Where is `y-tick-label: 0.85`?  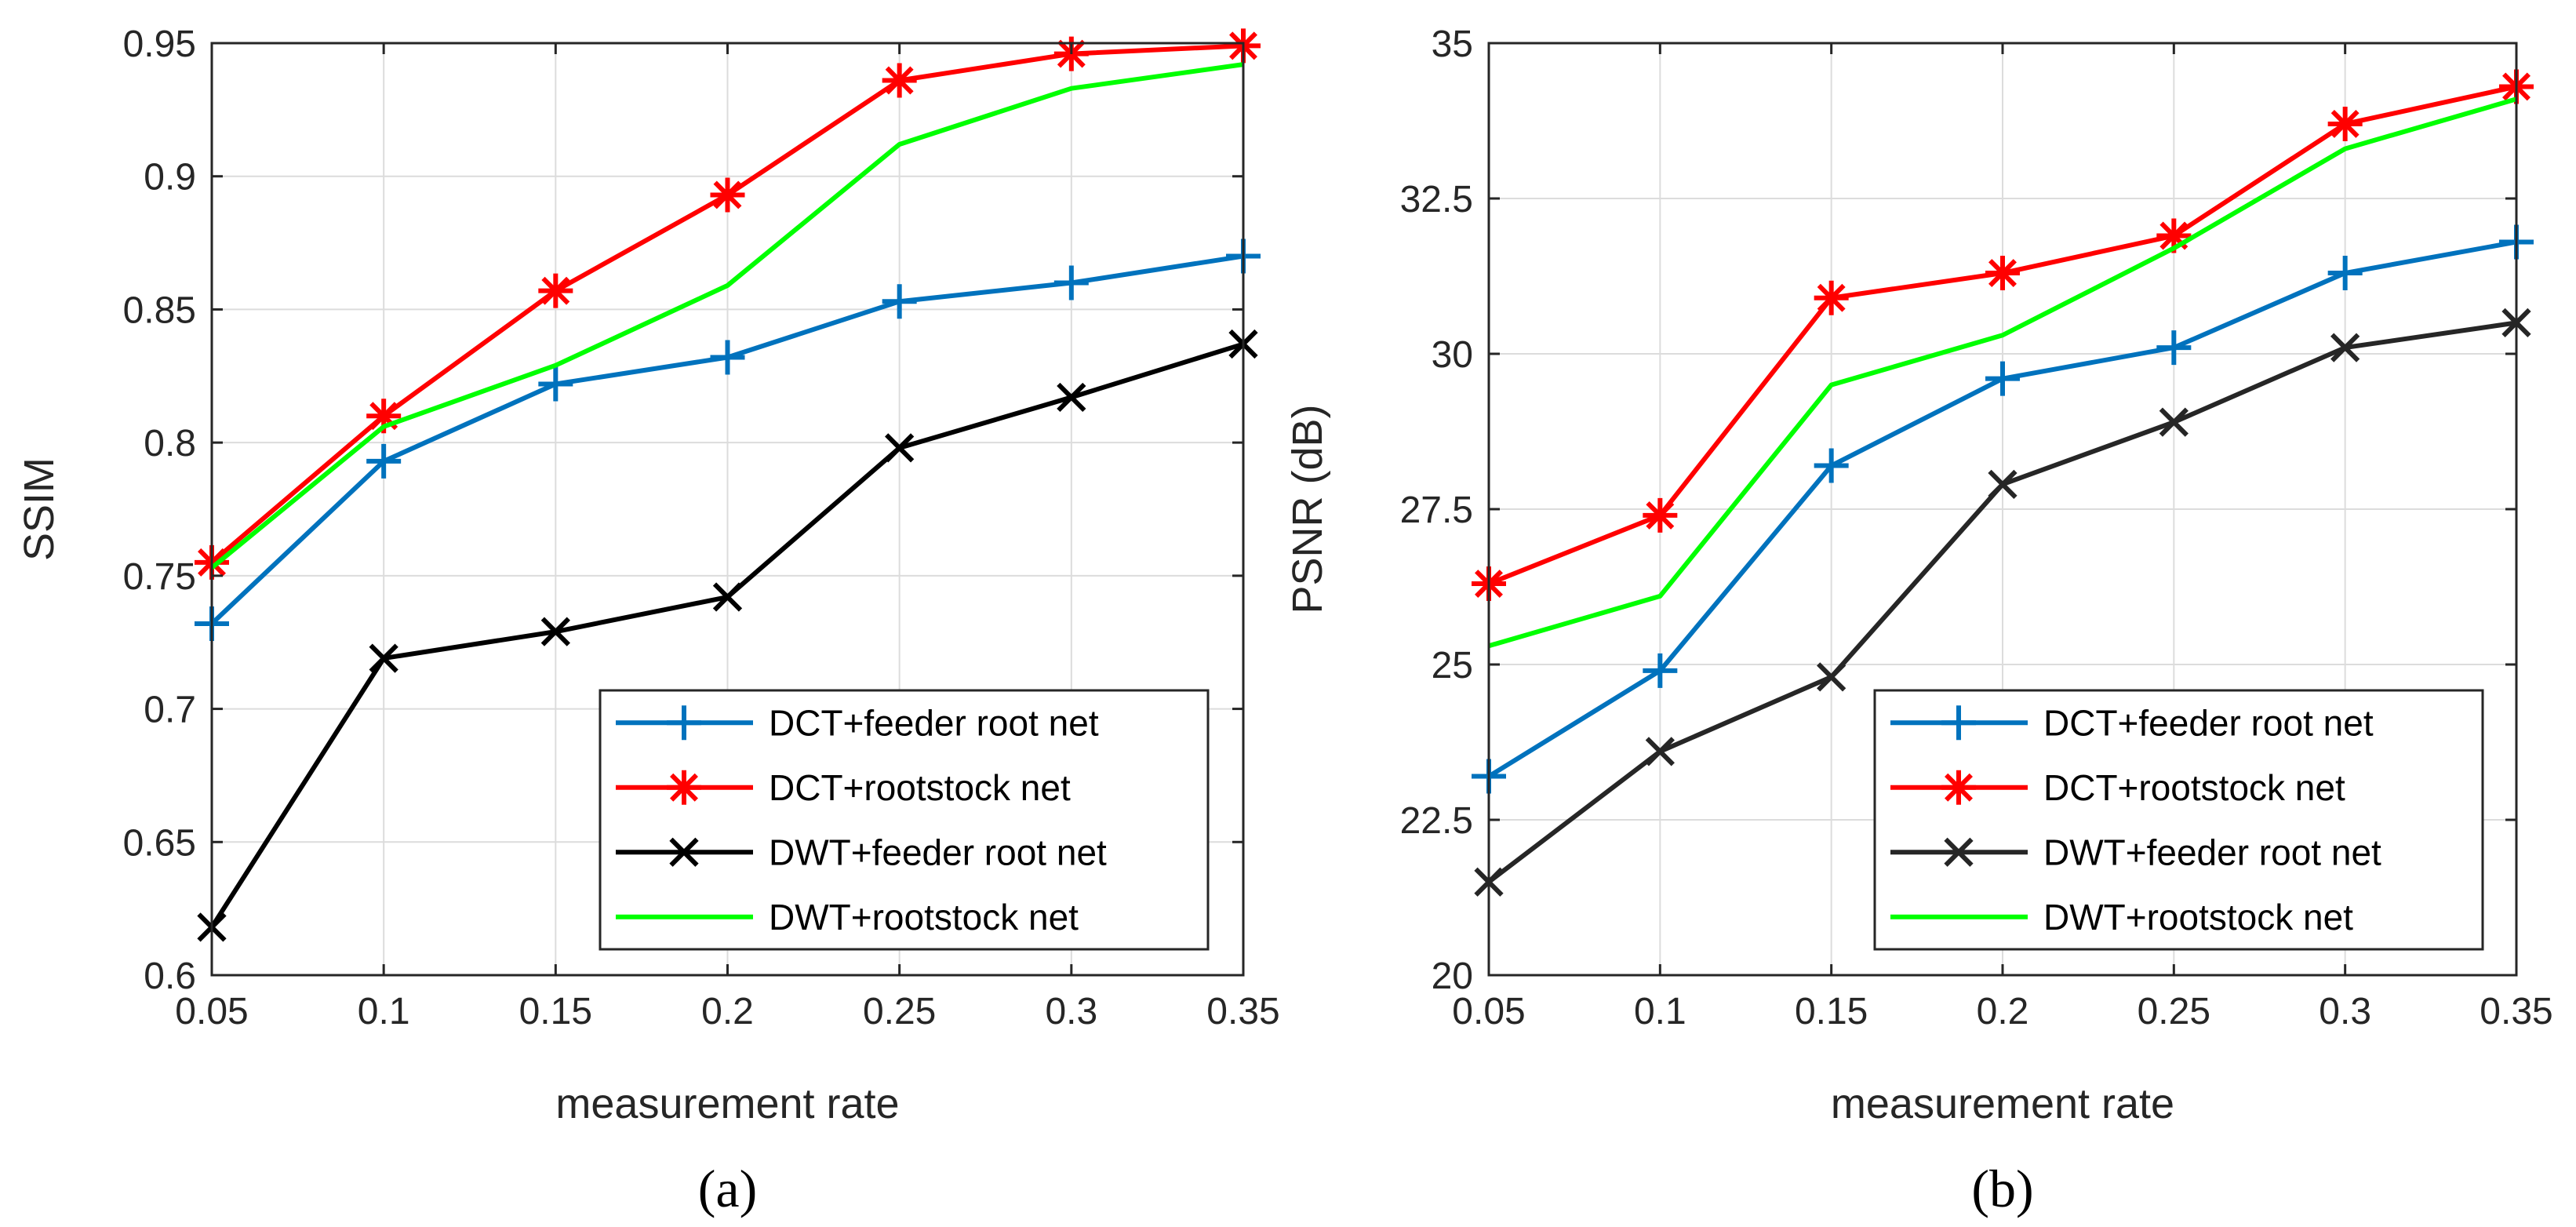
y-tick-label: 0.85 is located at coordinates (159, 310).